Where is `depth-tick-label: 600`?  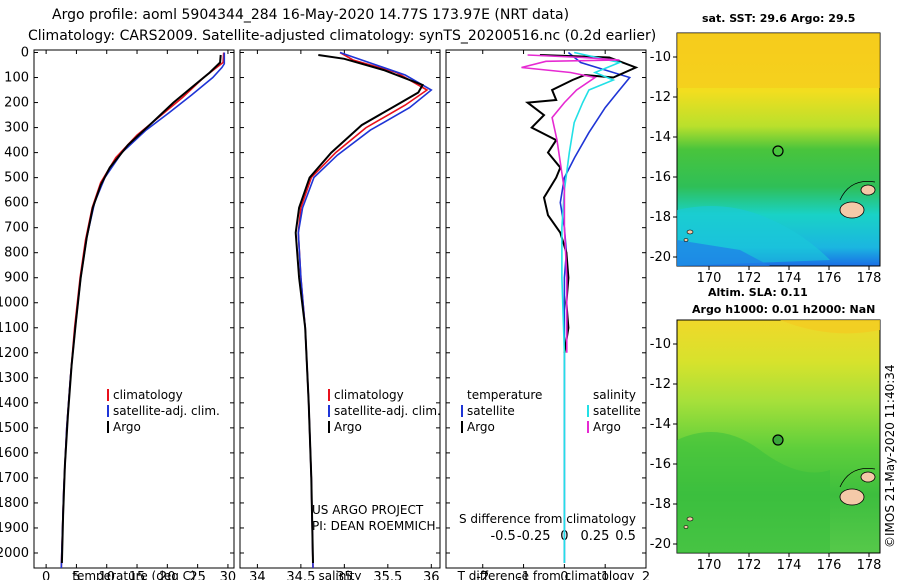
depth-tick-label: 600 is located at coordinates (16, 203).